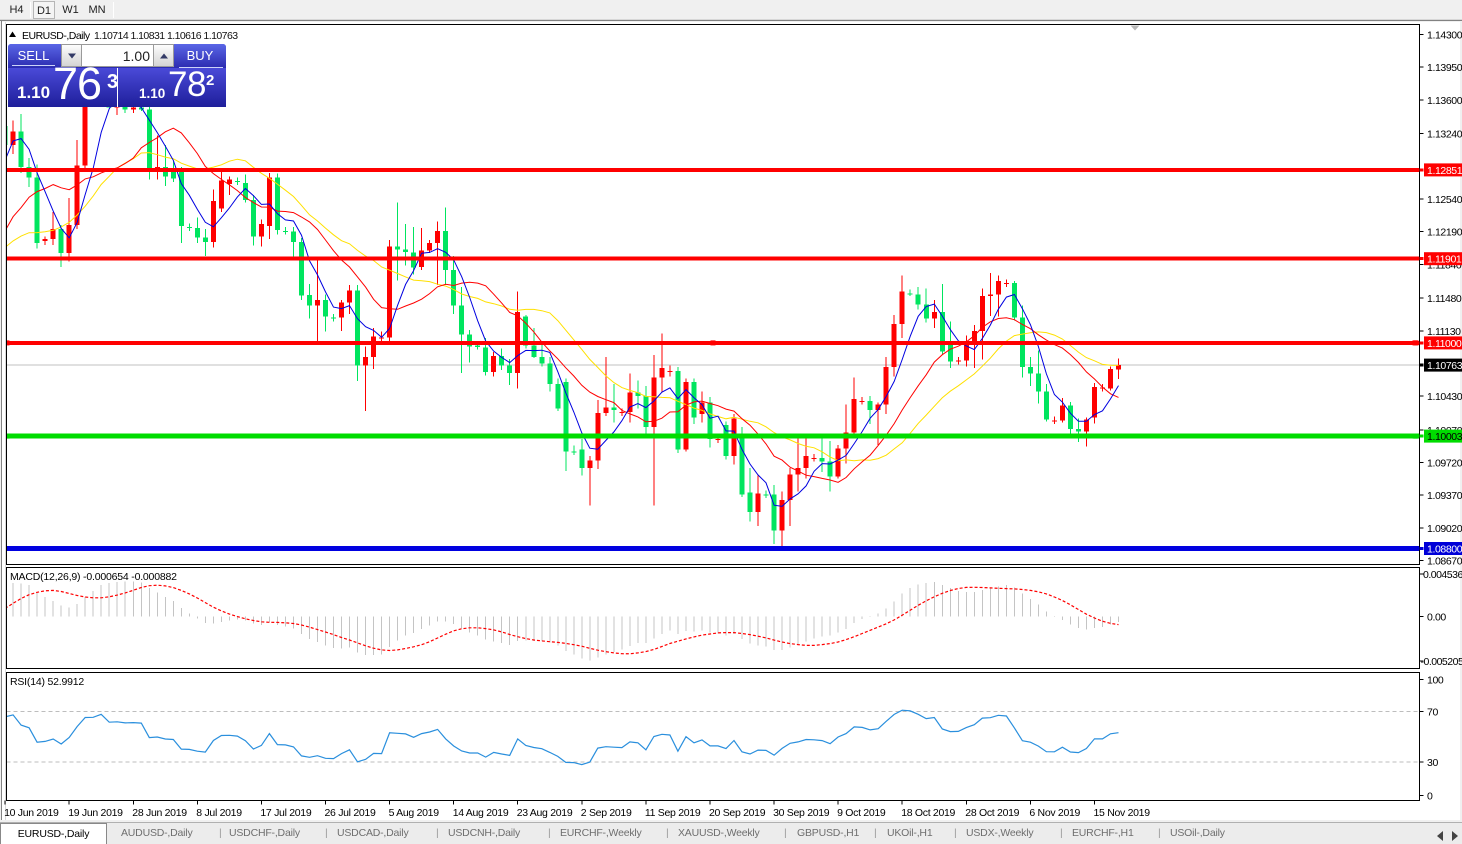 The height and width of the screenshot is (844, 1462). What do you see at coordinates (673, 813) in the screenshot?
I see `svg-text: 11 Sep 2019` at bounding box center [673, 813].